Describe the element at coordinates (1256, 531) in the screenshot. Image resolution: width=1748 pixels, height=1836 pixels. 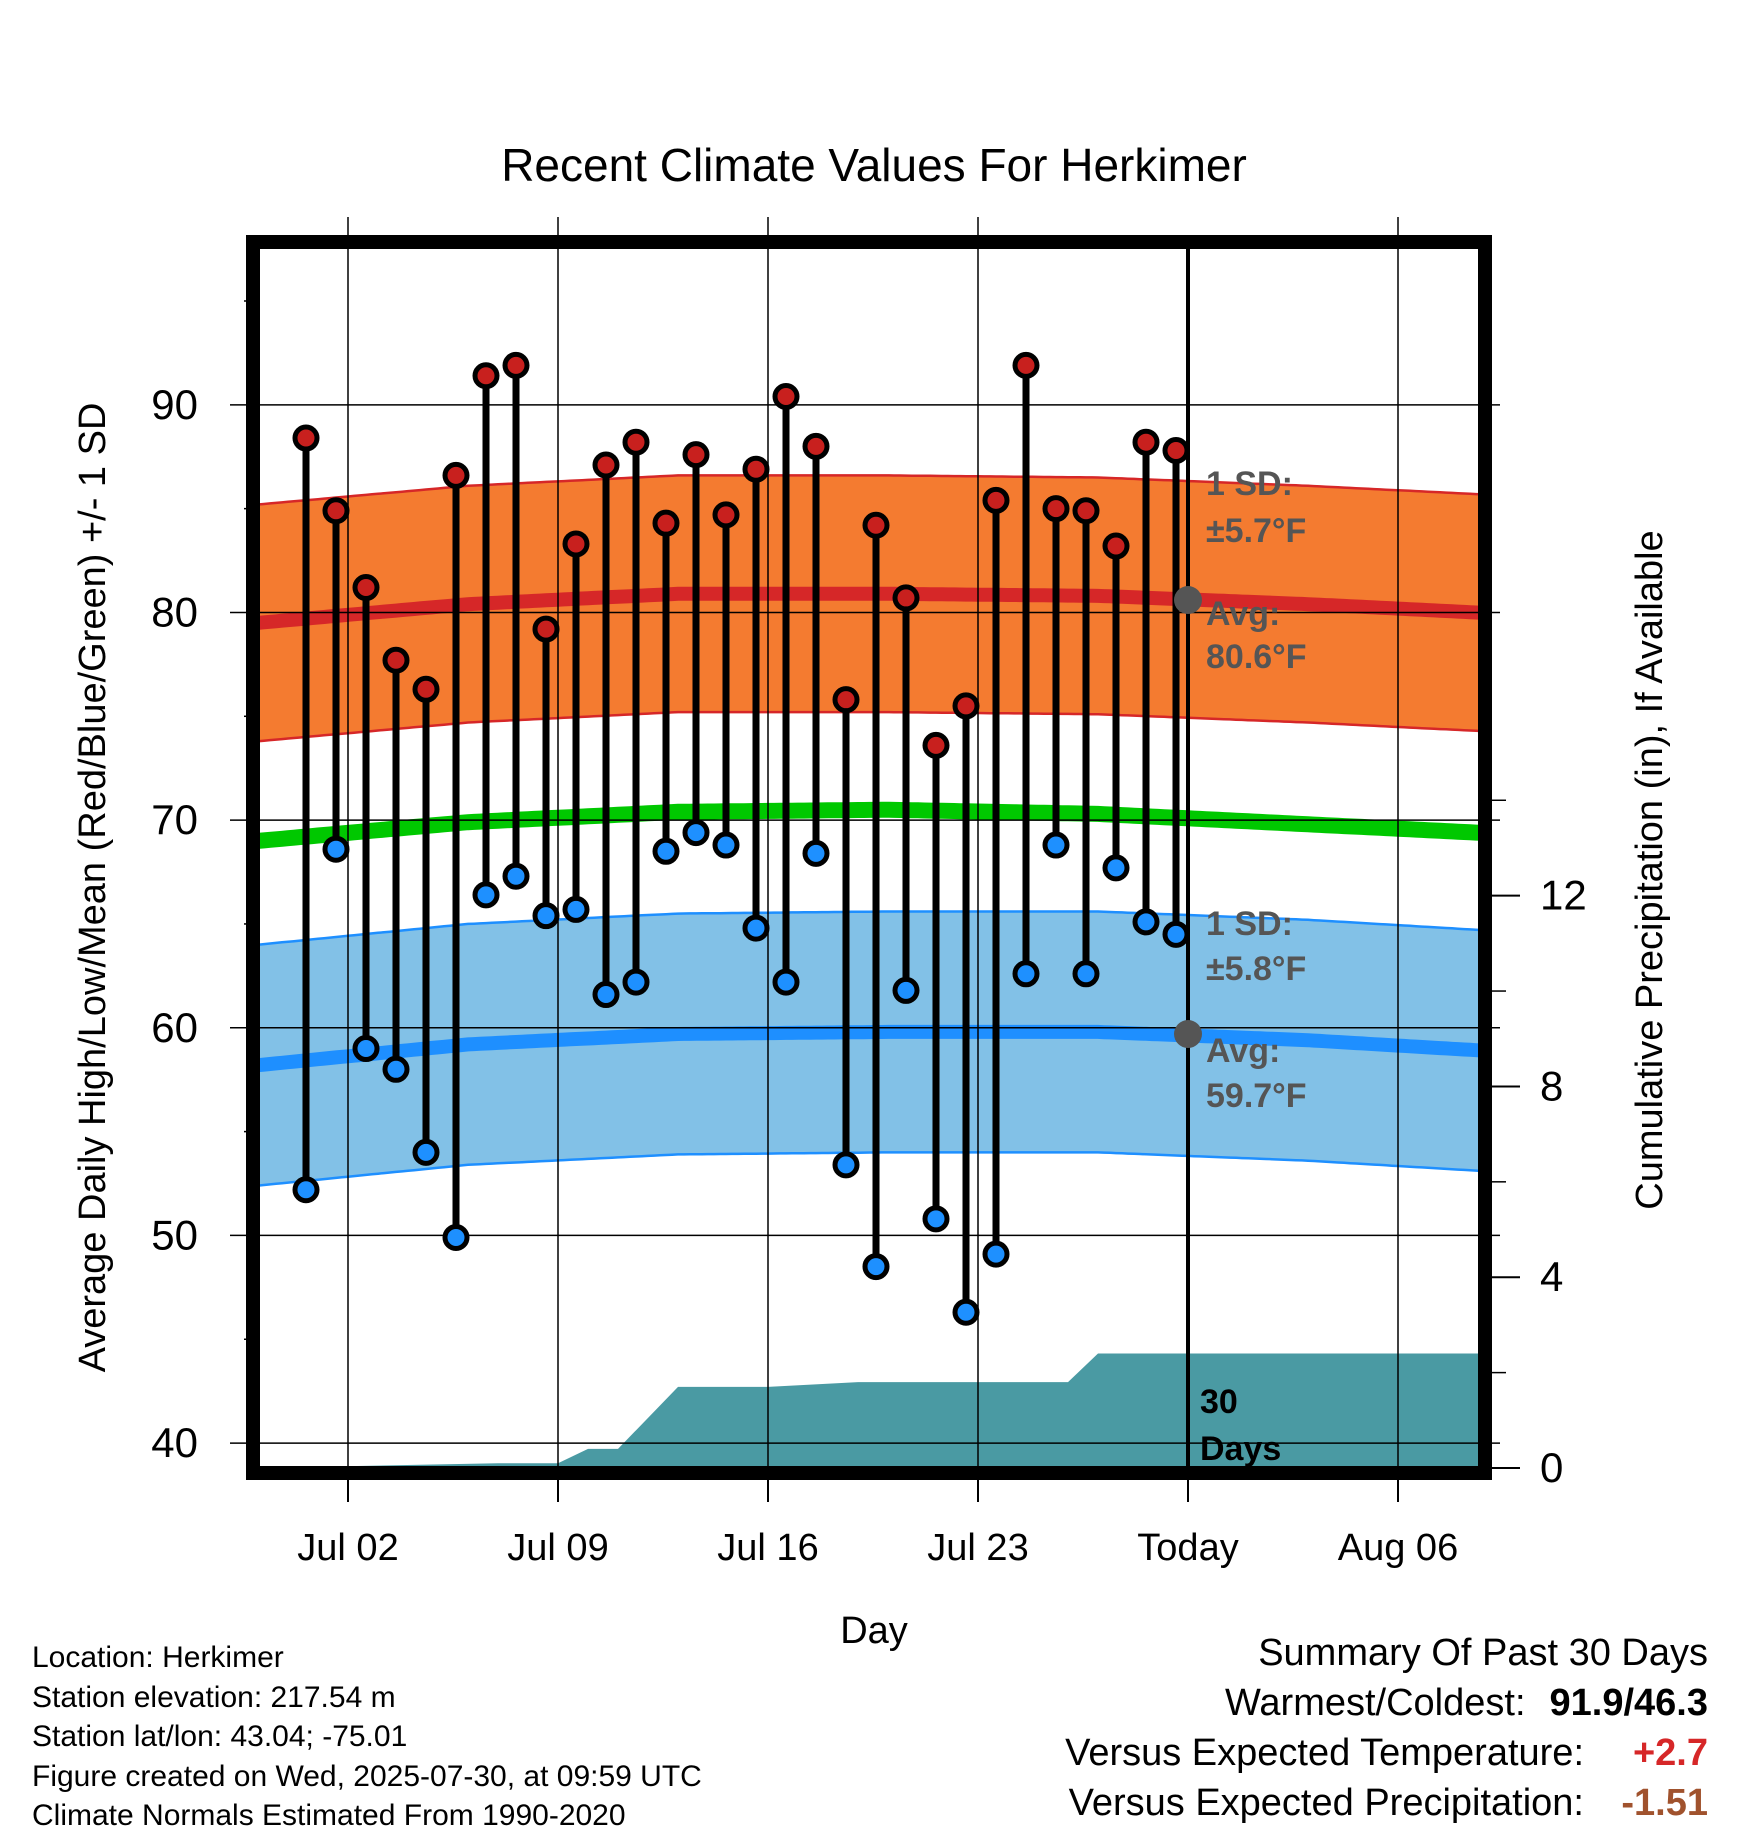
I see `high-sd-value: ±5.7°F` at that location.